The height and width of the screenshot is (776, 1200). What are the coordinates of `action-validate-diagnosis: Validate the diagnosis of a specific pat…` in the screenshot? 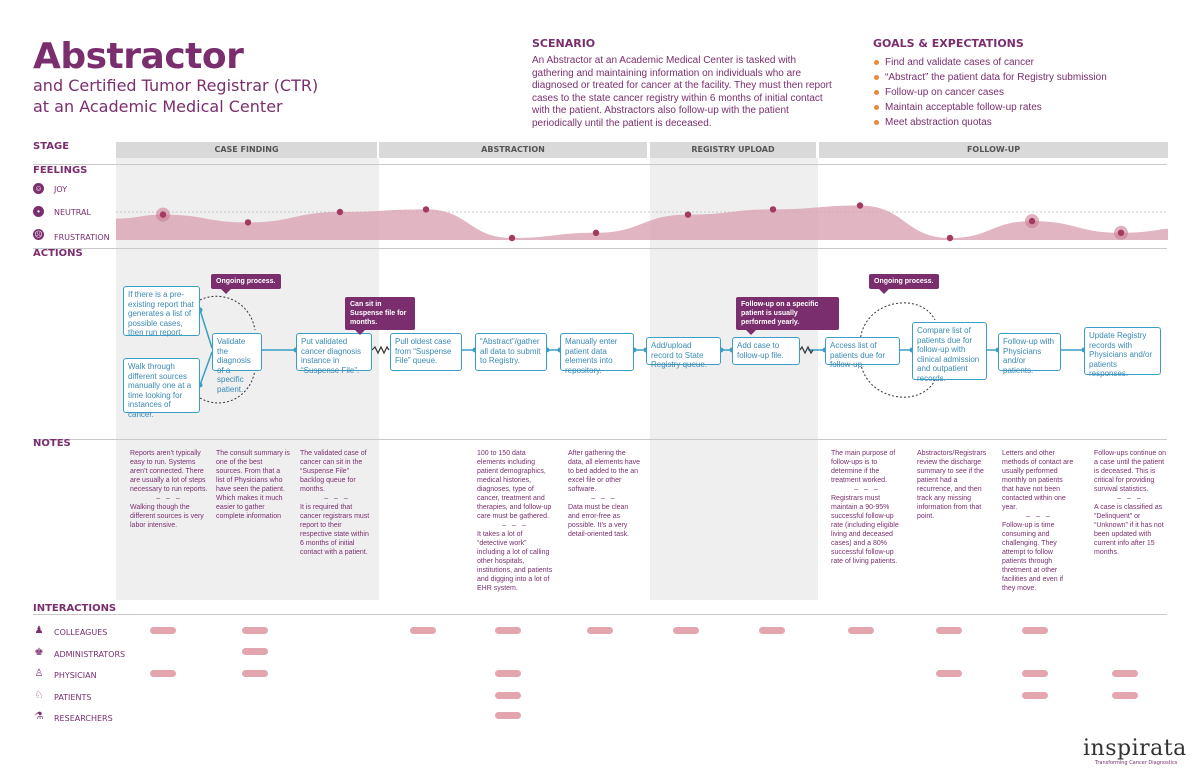 It's located at (237, 363).